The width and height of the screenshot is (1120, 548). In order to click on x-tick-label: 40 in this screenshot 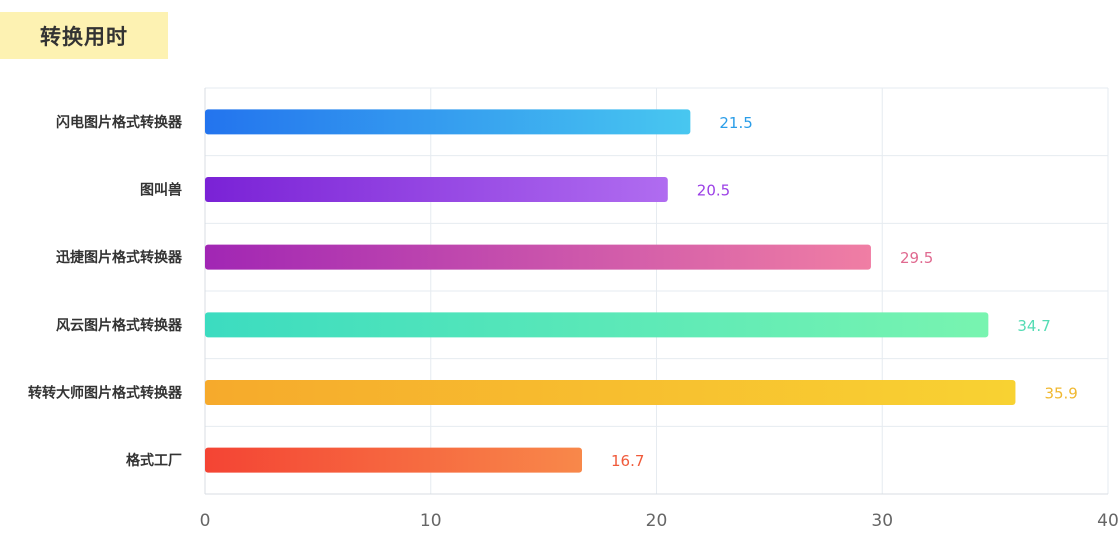, I will do `click(1108, 521)`.